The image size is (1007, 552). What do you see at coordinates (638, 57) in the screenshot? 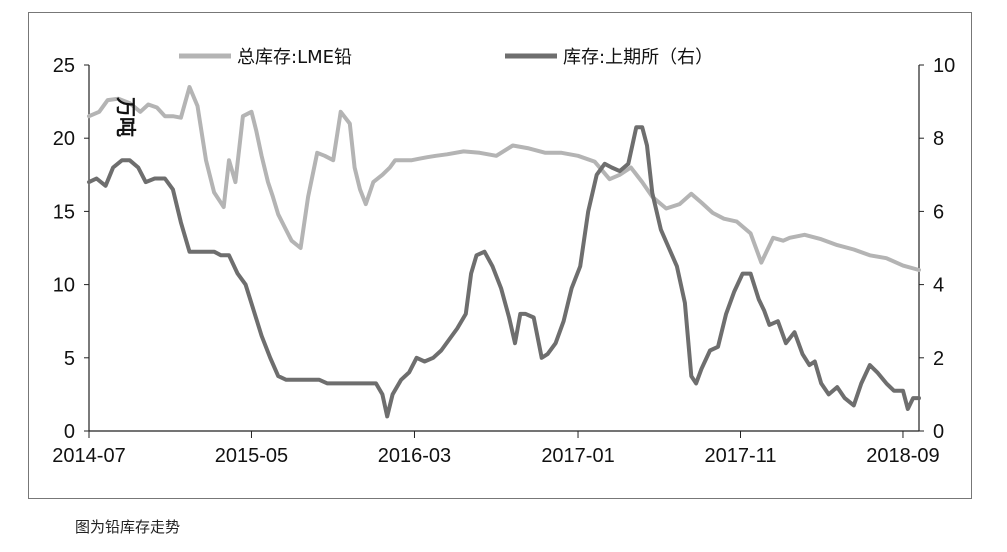
I see `legend-label-2: 库存:上期所（右）` at bounding box center [638, 57].